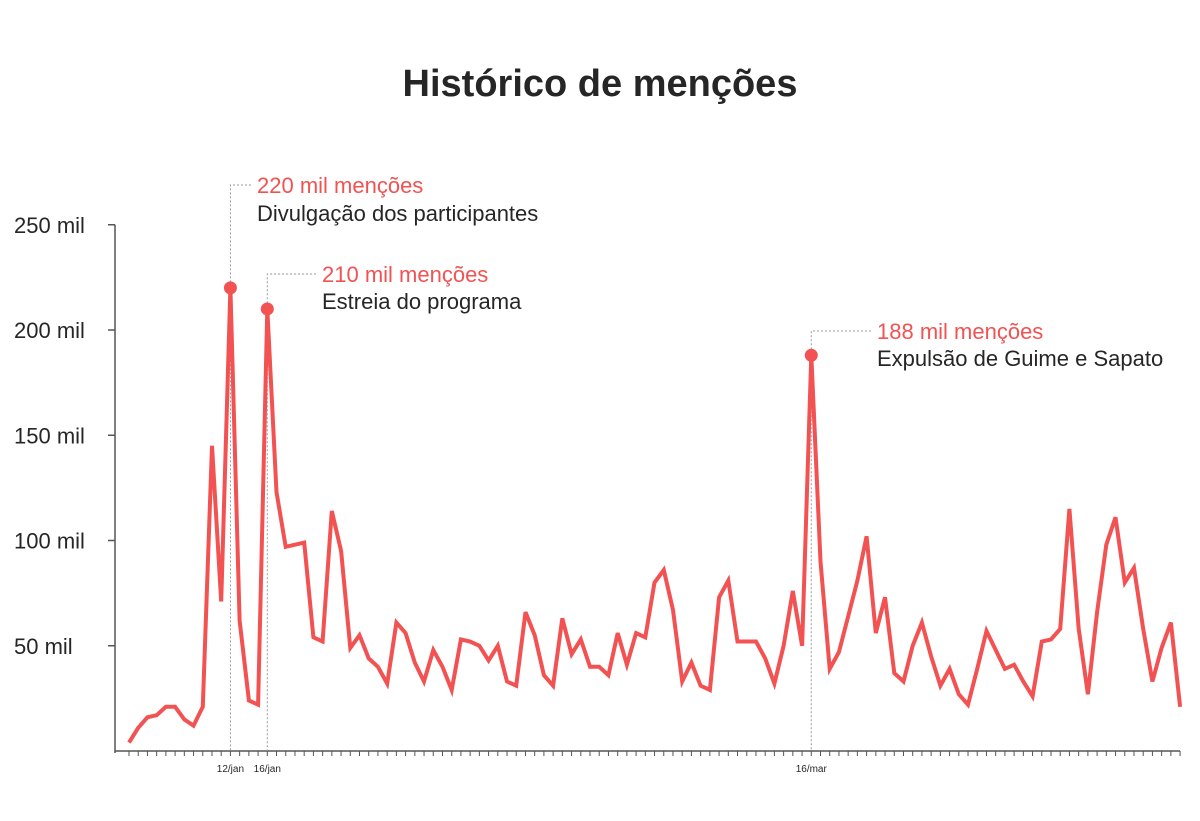 Image resolution: width=1200 pixels, height=821 pixels. I want to click on annotation-value-label: 220 mil menções, so click(340, 185).